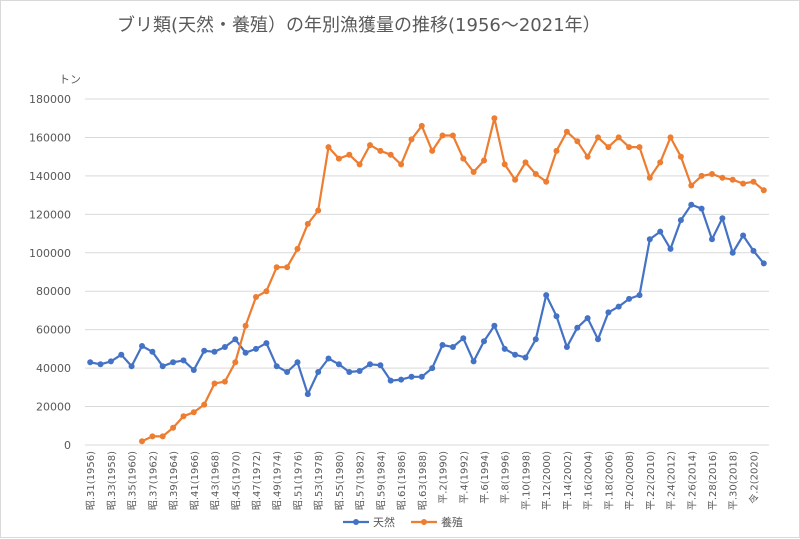  What do you see at coordinates (319, 480) in the screenshot?
I see `x-tick-label: 昭.53(1978)` at bounding box center [319, 480].